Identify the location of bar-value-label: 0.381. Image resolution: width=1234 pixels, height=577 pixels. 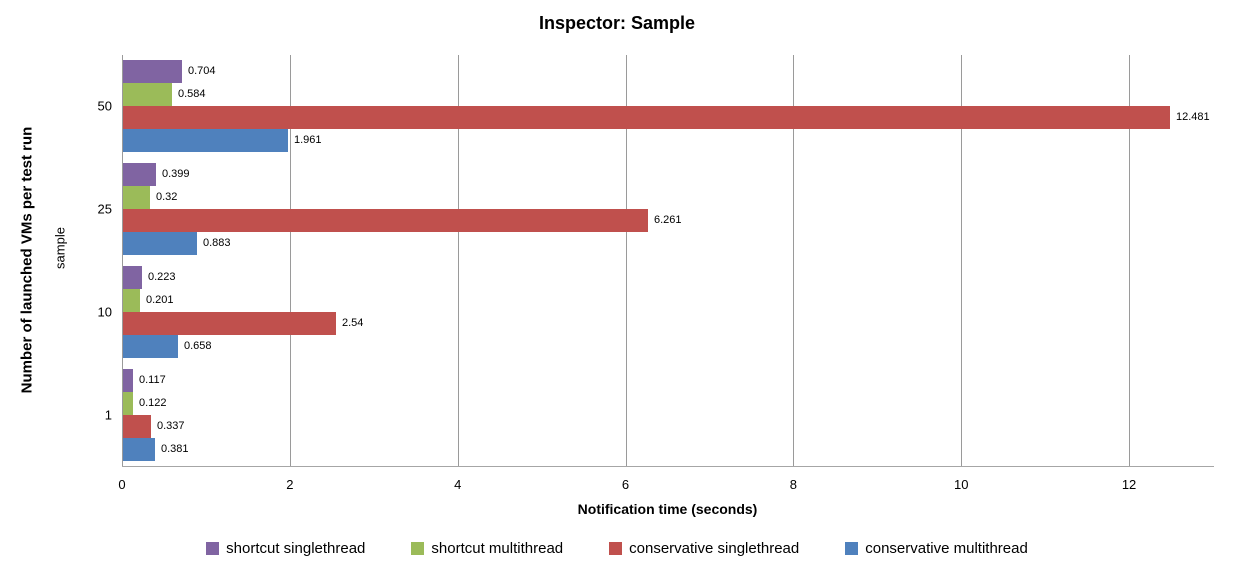
(175, 448).